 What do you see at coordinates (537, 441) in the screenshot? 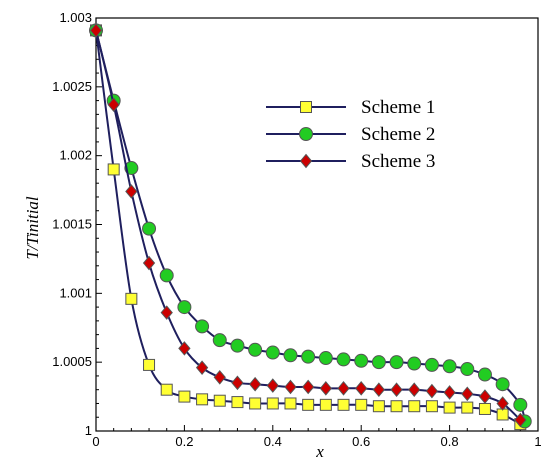
I see `x-tick-label: 1` at bounding box center [537, 441].